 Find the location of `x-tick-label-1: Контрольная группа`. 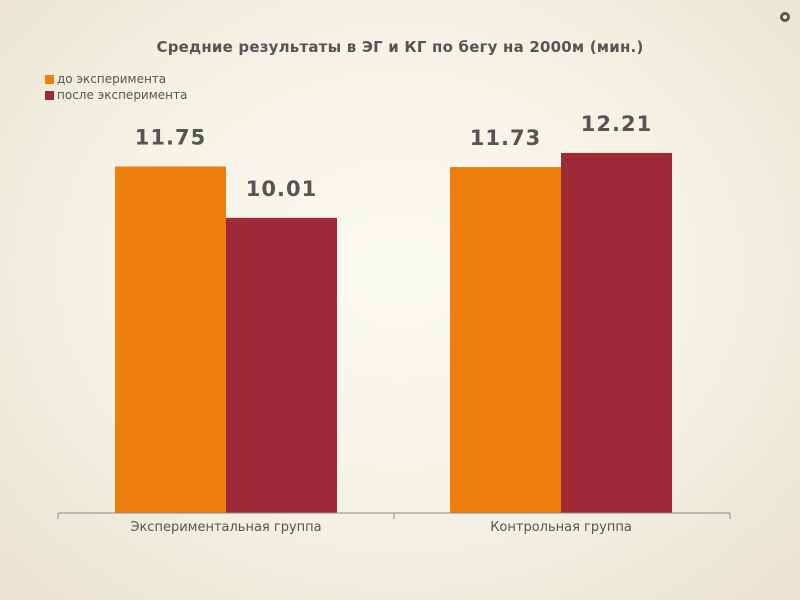

x-tick-label-1: Контрольная группа is located at coordinates (561, 527).